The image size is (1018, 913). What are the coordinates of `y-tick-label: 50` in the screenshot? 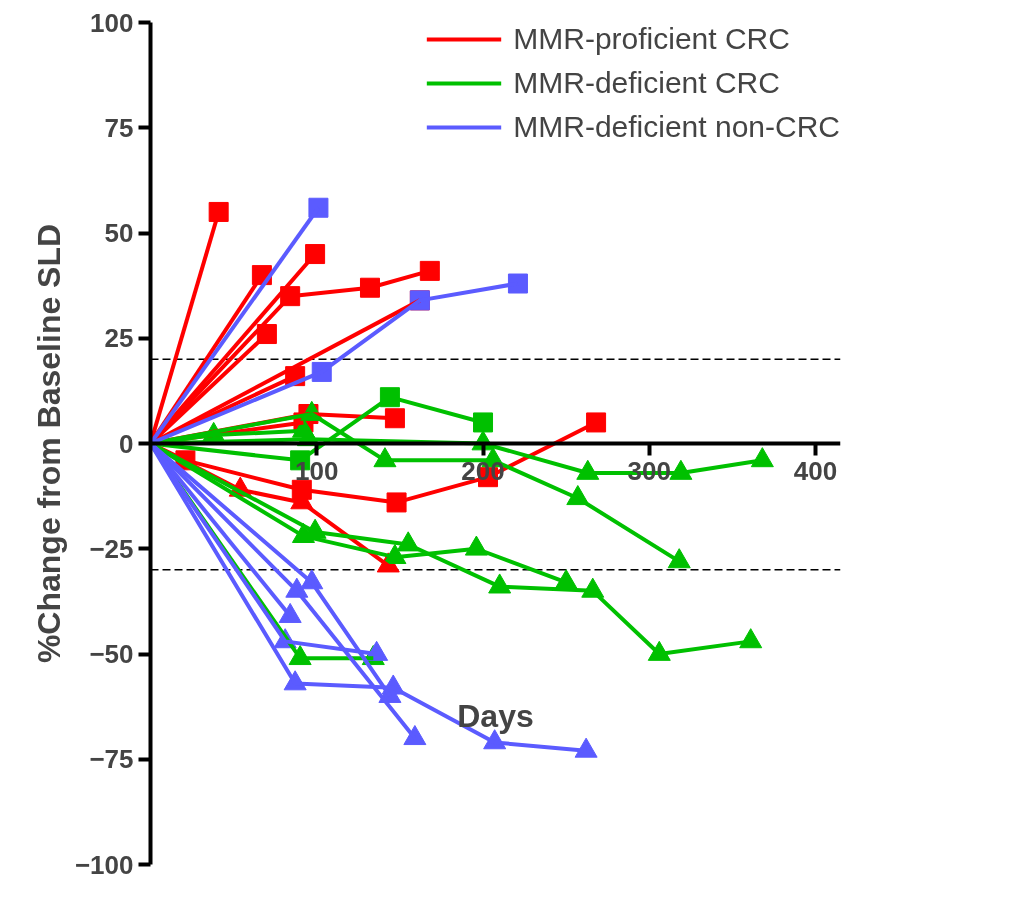 It's located at (119, 233).